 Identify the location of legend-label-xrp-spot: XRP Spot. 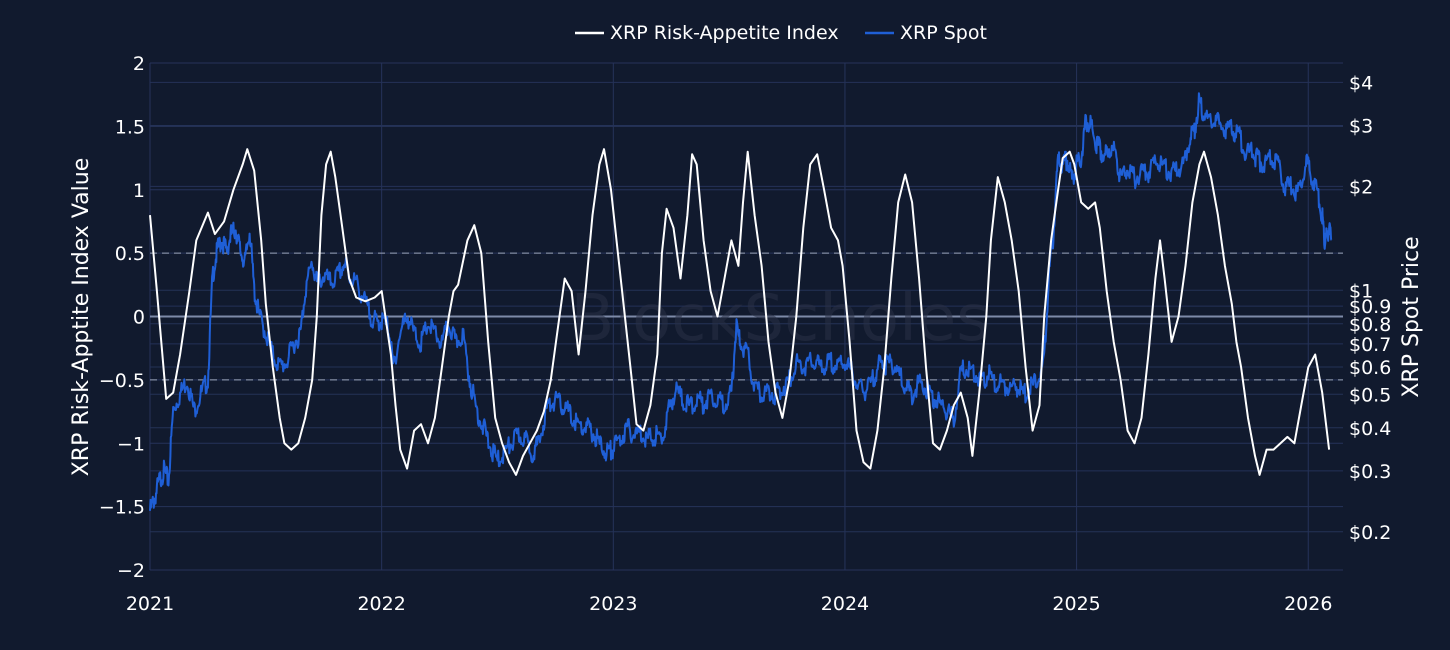
(943, 33).